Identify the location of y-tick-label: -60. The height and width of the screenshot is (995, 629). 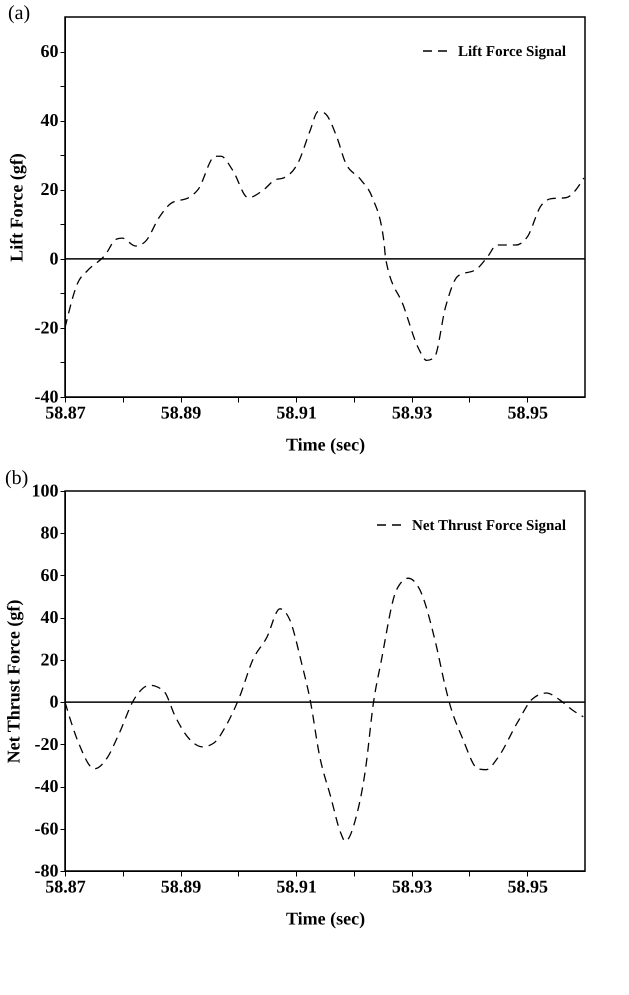
(46, 828).